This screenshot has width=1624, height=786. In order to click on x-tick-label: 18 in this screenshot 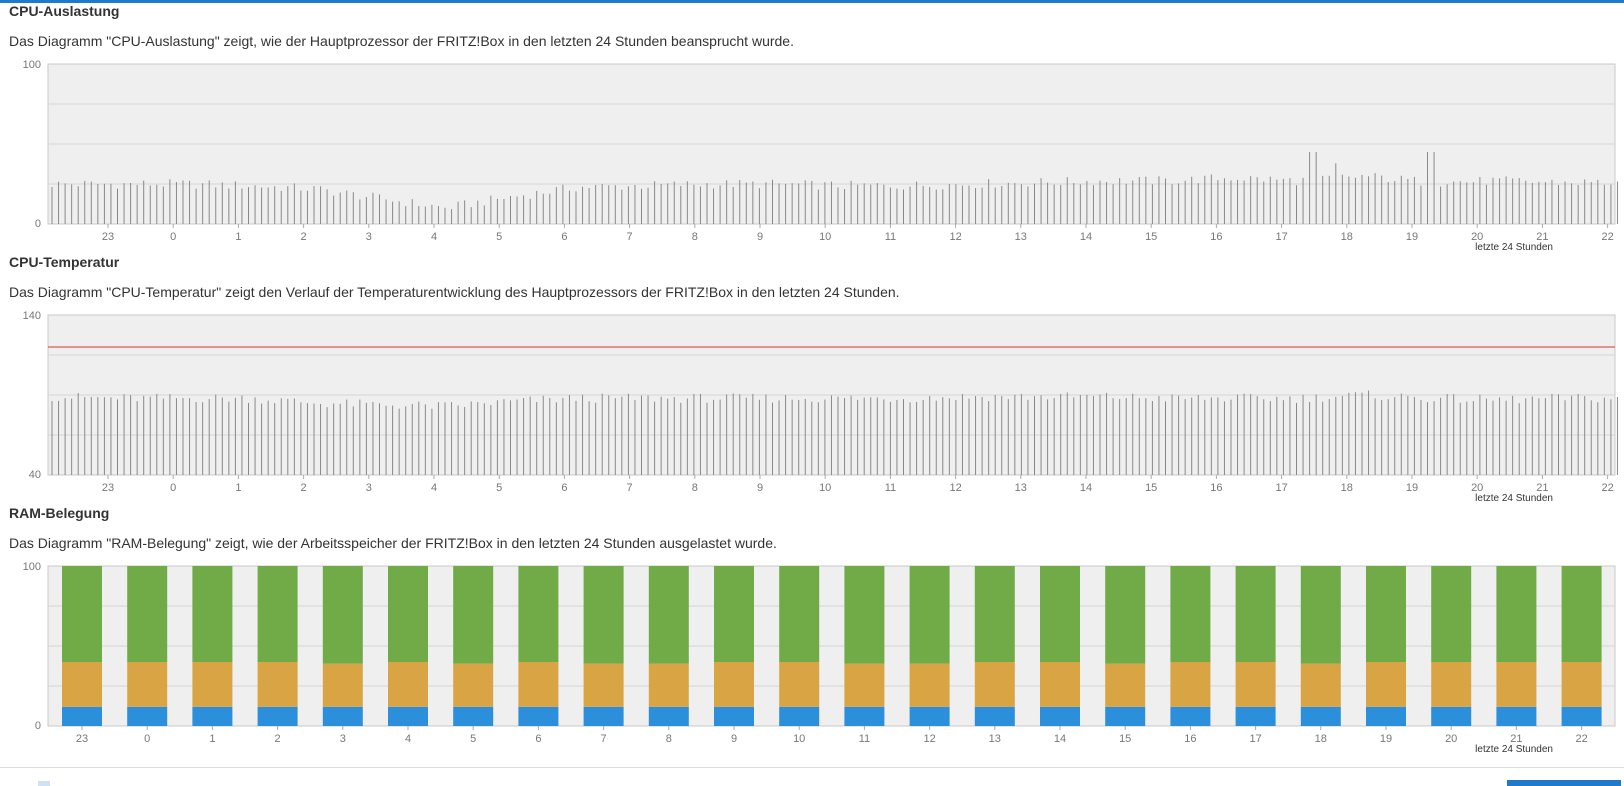, I will do `click(1347, 488)`.